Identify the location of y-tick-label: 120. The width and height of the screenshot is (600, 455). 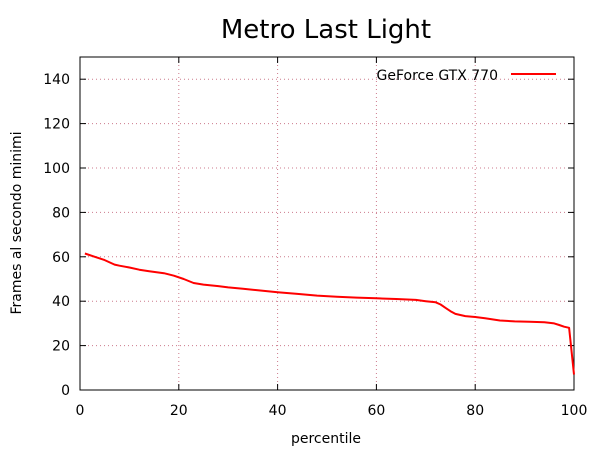
(56, 125).